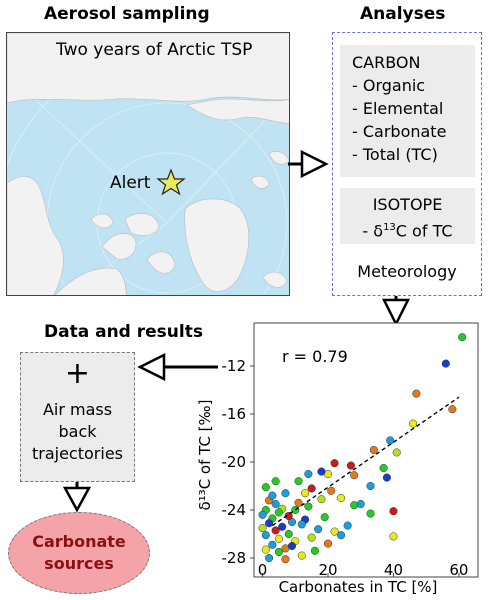 This screenshot has height=600, width=488. What do you see at coordinates (386, 62) in the screenshot?
I see `carbon-title: CARBON` at bounding box center [386, 62].